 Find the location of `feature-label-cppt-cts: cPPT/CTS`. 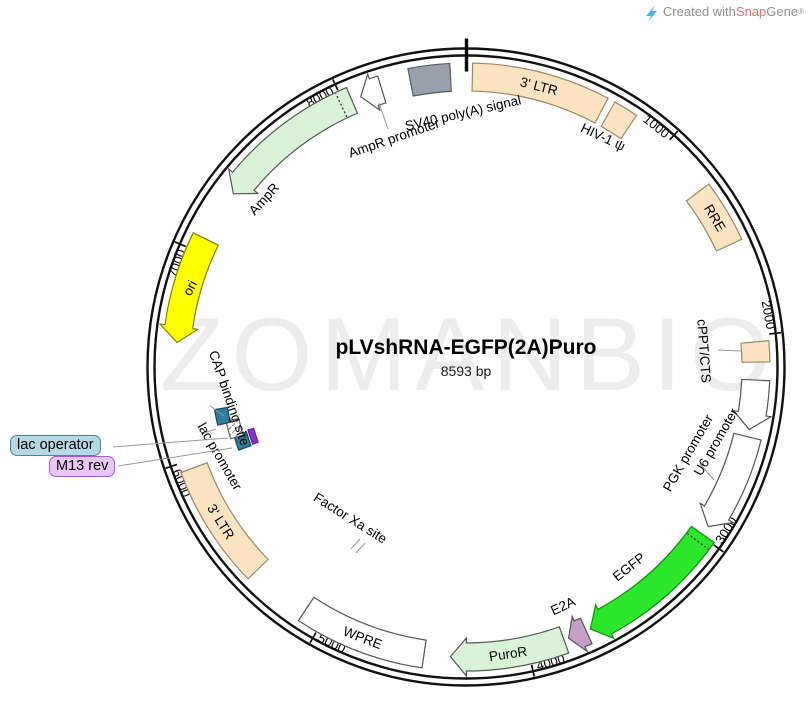

feature-label-cppt-cts: cPPT/CTS is located at coordinates (703, 351).